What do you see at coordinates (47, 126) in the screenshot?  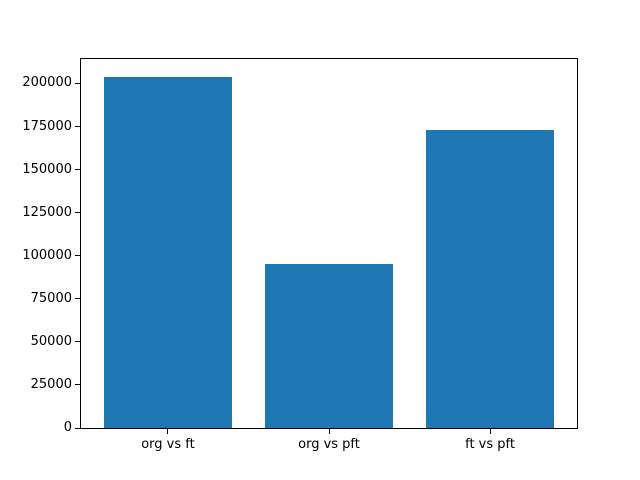 I see `y-axis-tick-label: 175000` at bounding box center [47, 126].